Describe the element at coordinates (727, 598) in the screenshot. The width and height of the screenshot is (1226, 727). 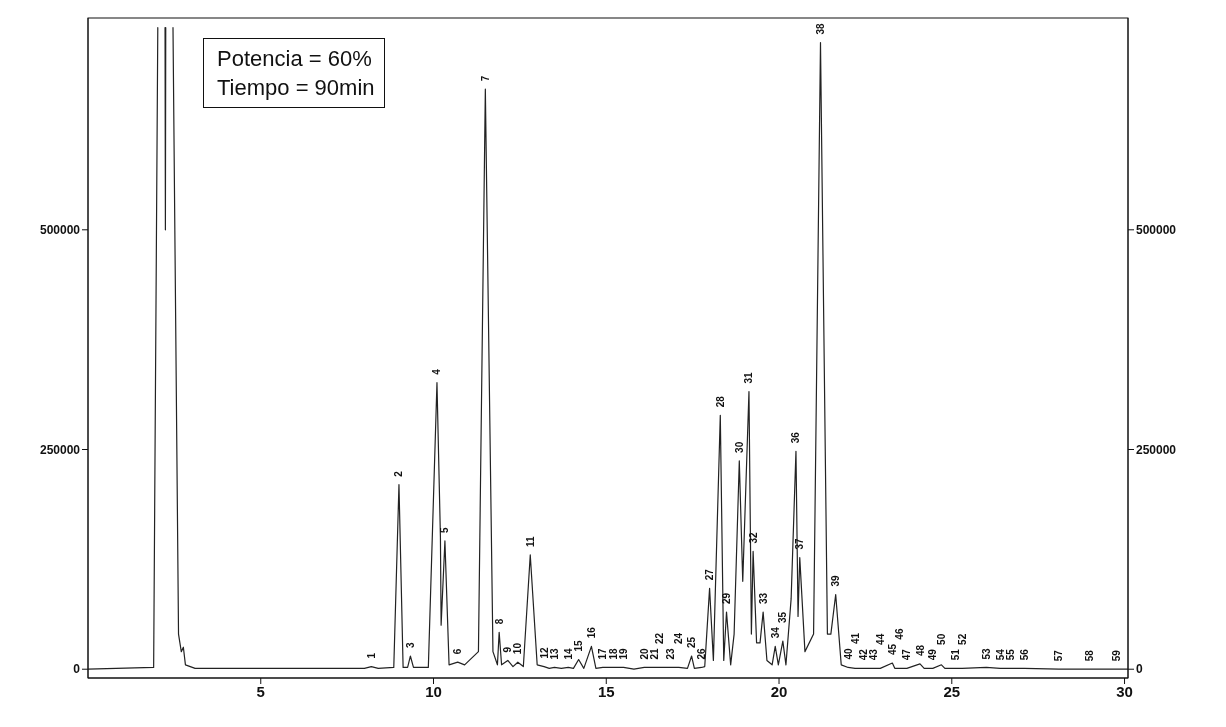
I see `annotation: 29` at that location.